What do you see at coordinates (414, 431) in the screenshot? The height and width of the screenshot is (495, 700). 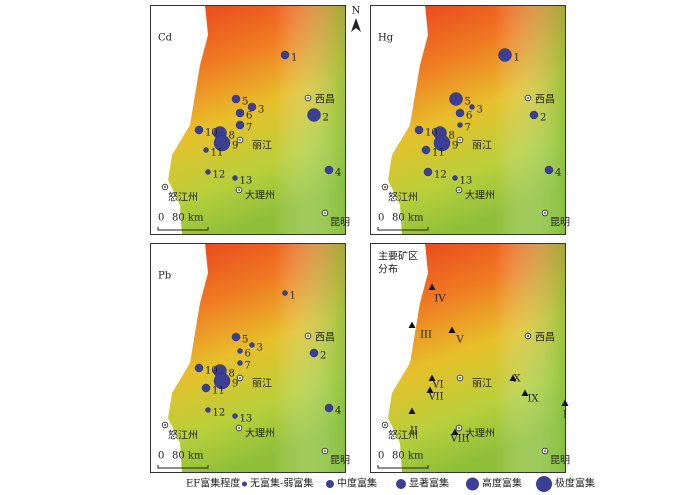 I see `mine-label: II` at bounding box center [414, 431].